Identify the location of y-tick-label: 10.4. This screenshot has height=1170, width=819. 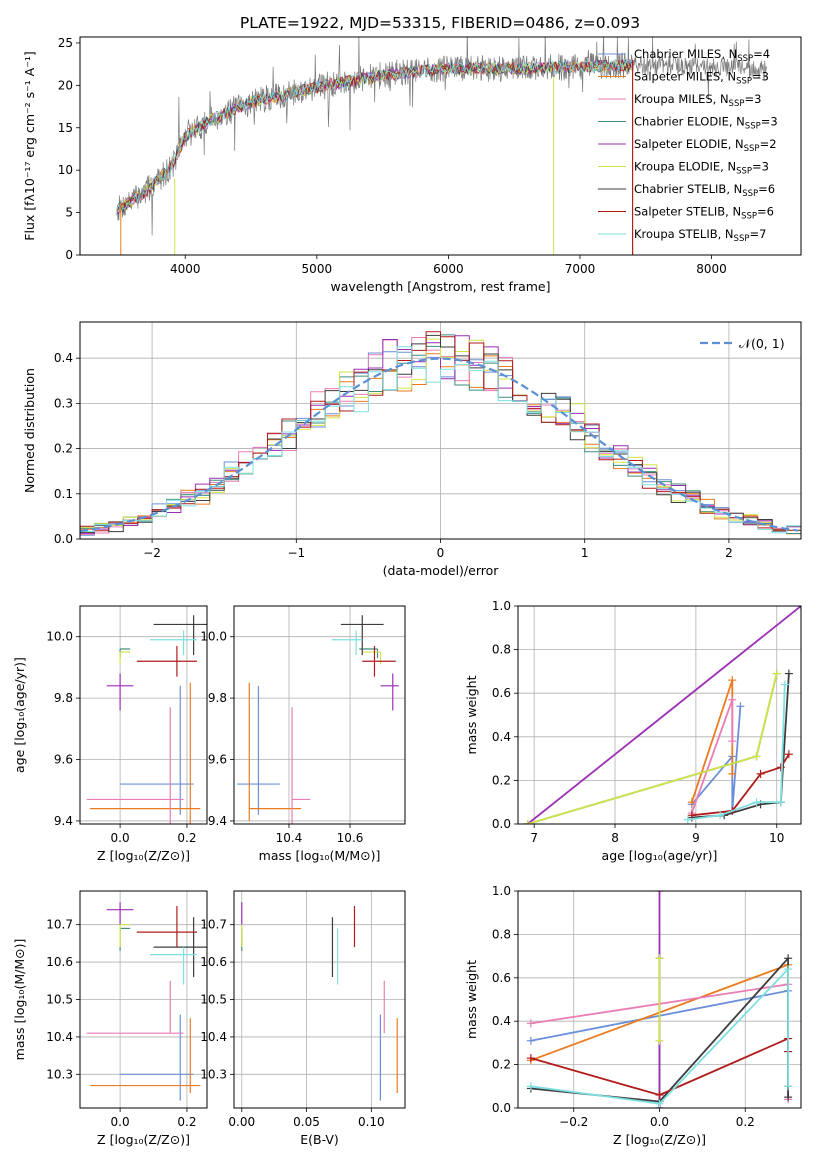
(213, 1037).